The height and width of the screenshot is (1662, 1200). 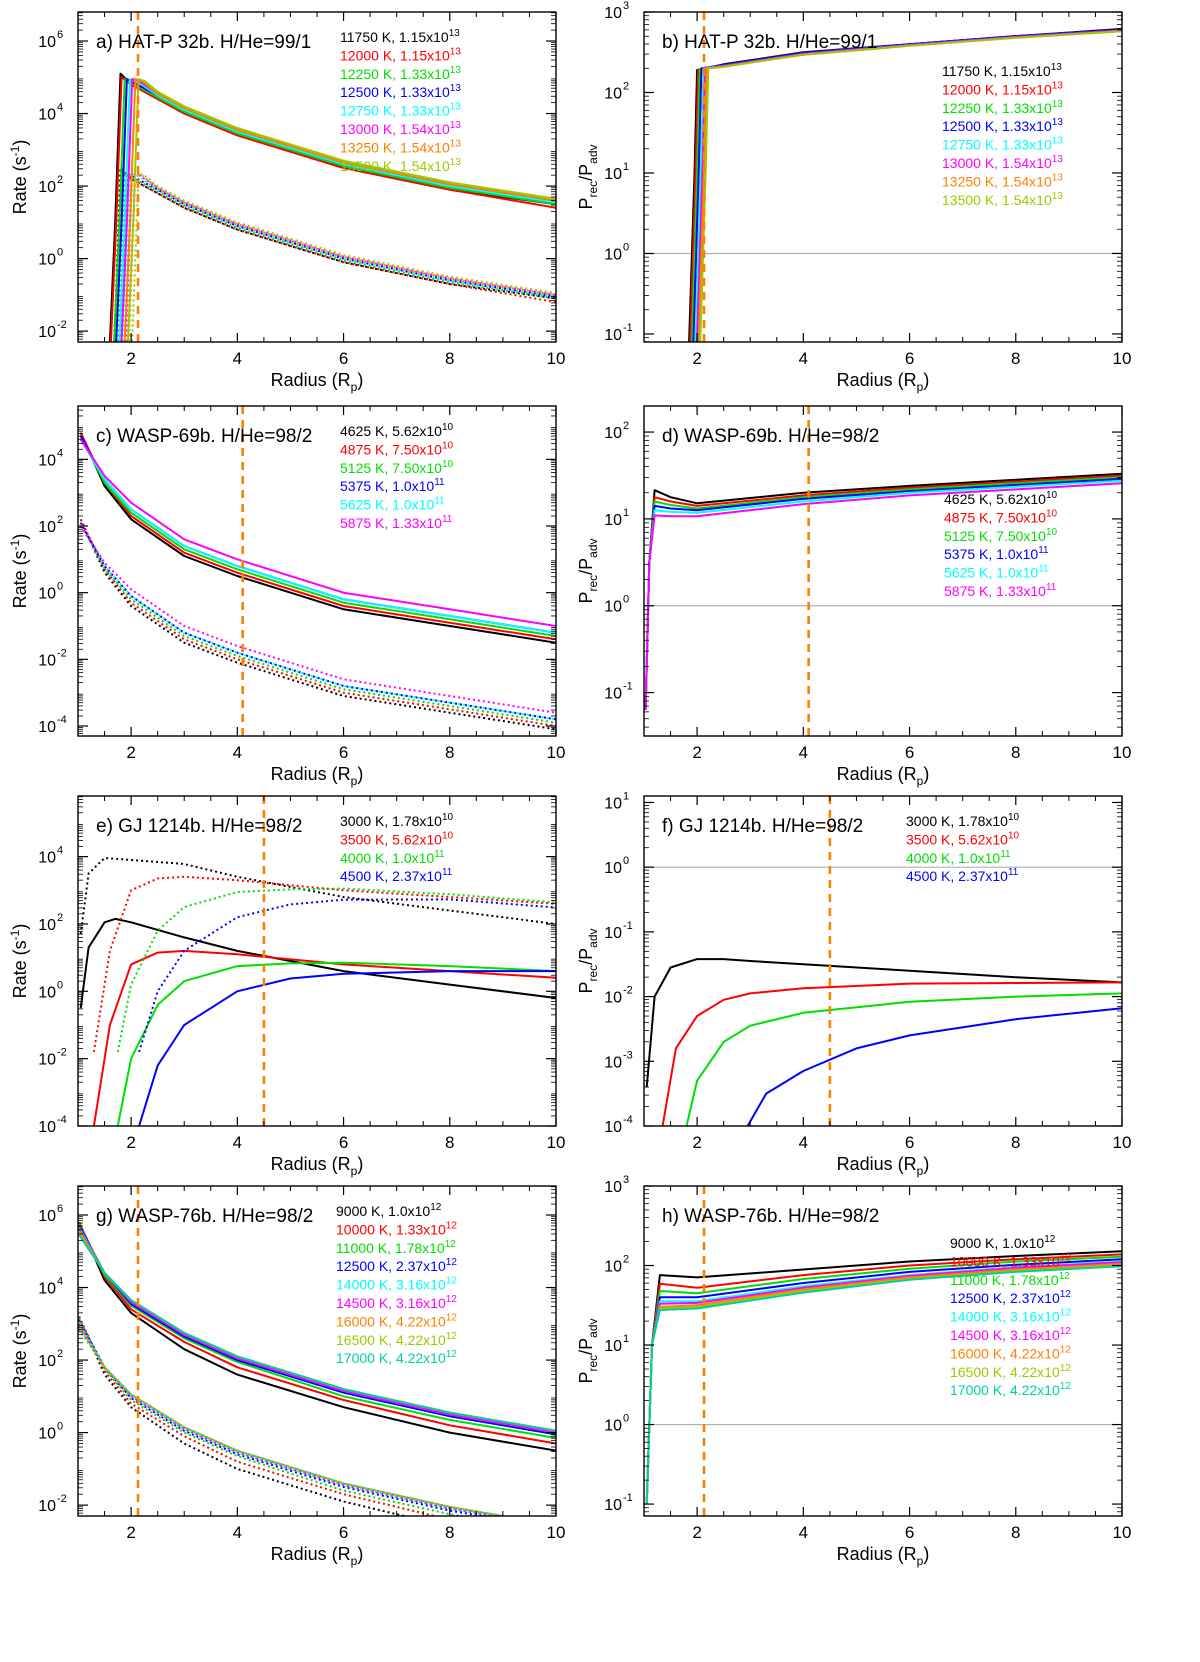 I want to click on legend-entry-text: 4875 K, 7.50x10, so click(x=995, y=517).